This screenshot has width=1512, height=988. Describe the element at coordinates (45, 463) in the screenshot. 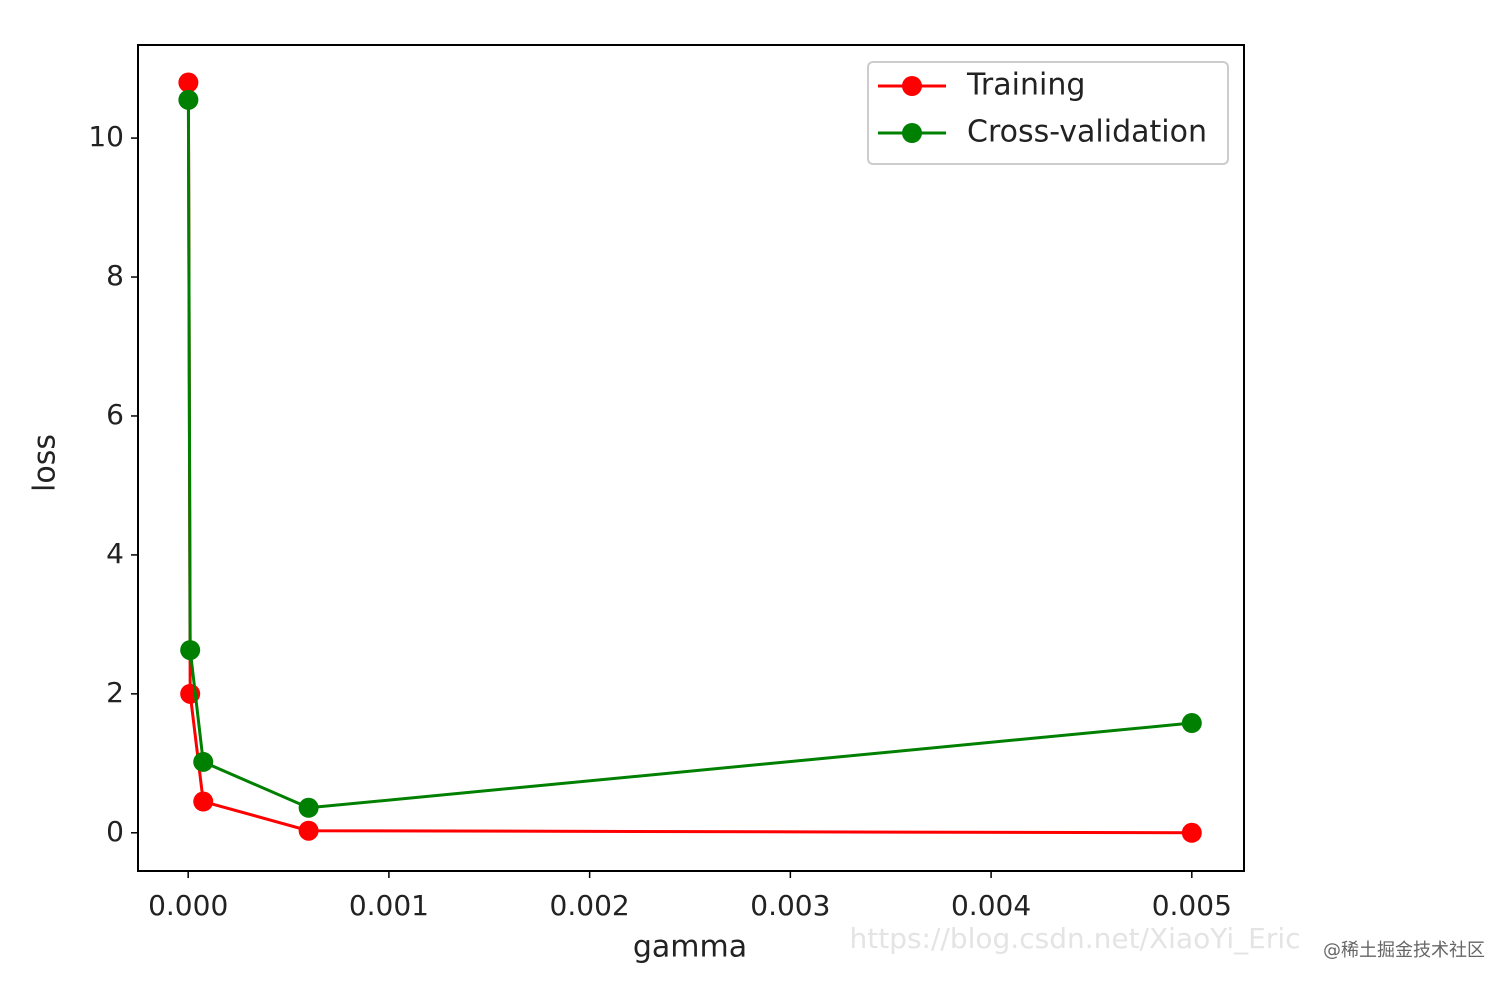

I see `y-axis-label: loss` at that location.